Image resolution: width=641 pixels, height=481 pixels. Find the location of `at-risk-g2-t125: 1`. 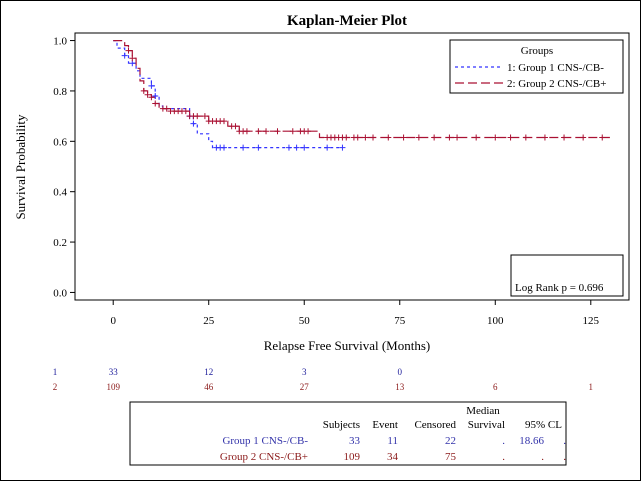

at-risk-g2-t125: 1 is located at coordinates (591, 387).